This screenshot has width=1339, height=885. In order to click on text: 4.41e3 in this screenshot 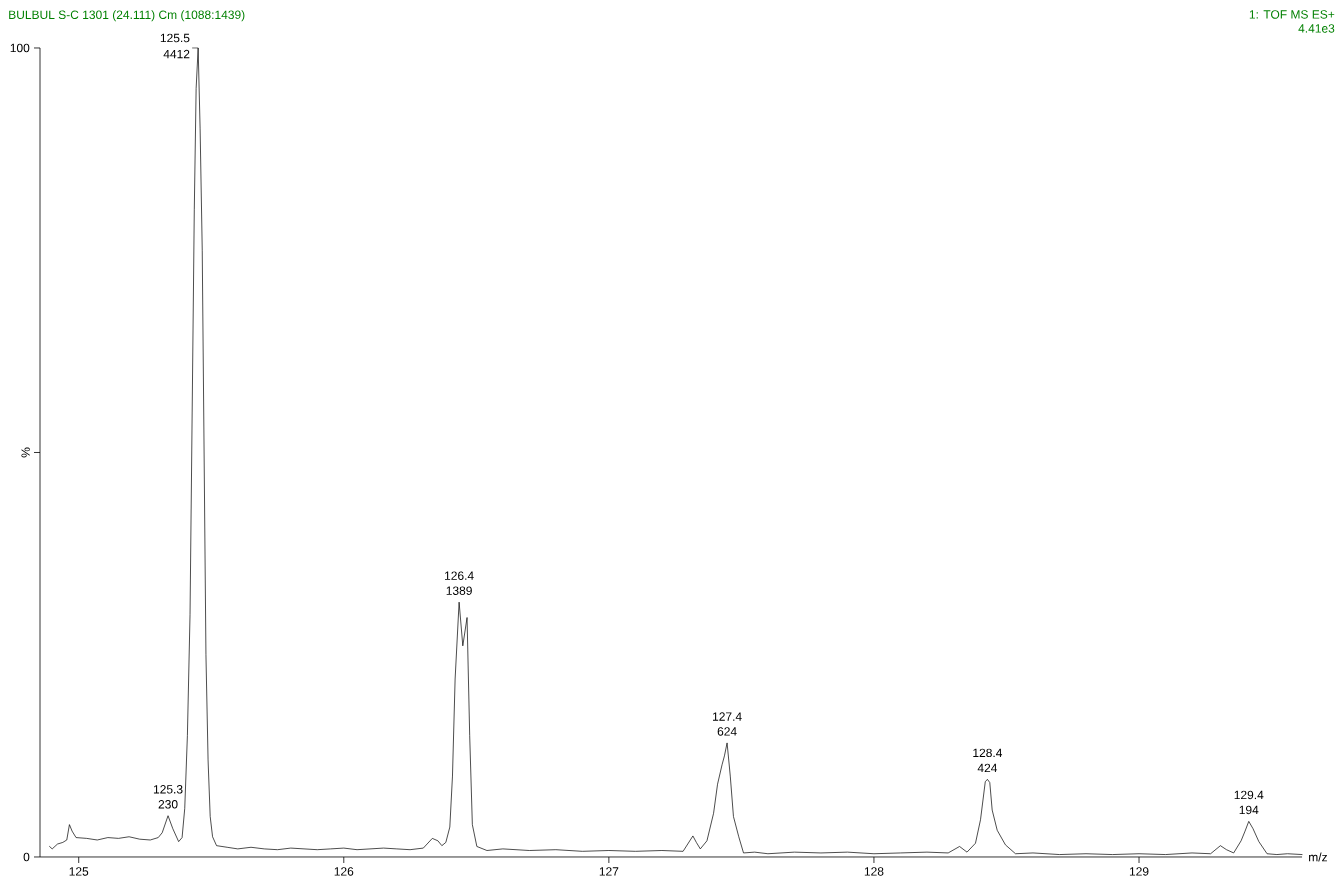, I will do `click(1316, 28)`.